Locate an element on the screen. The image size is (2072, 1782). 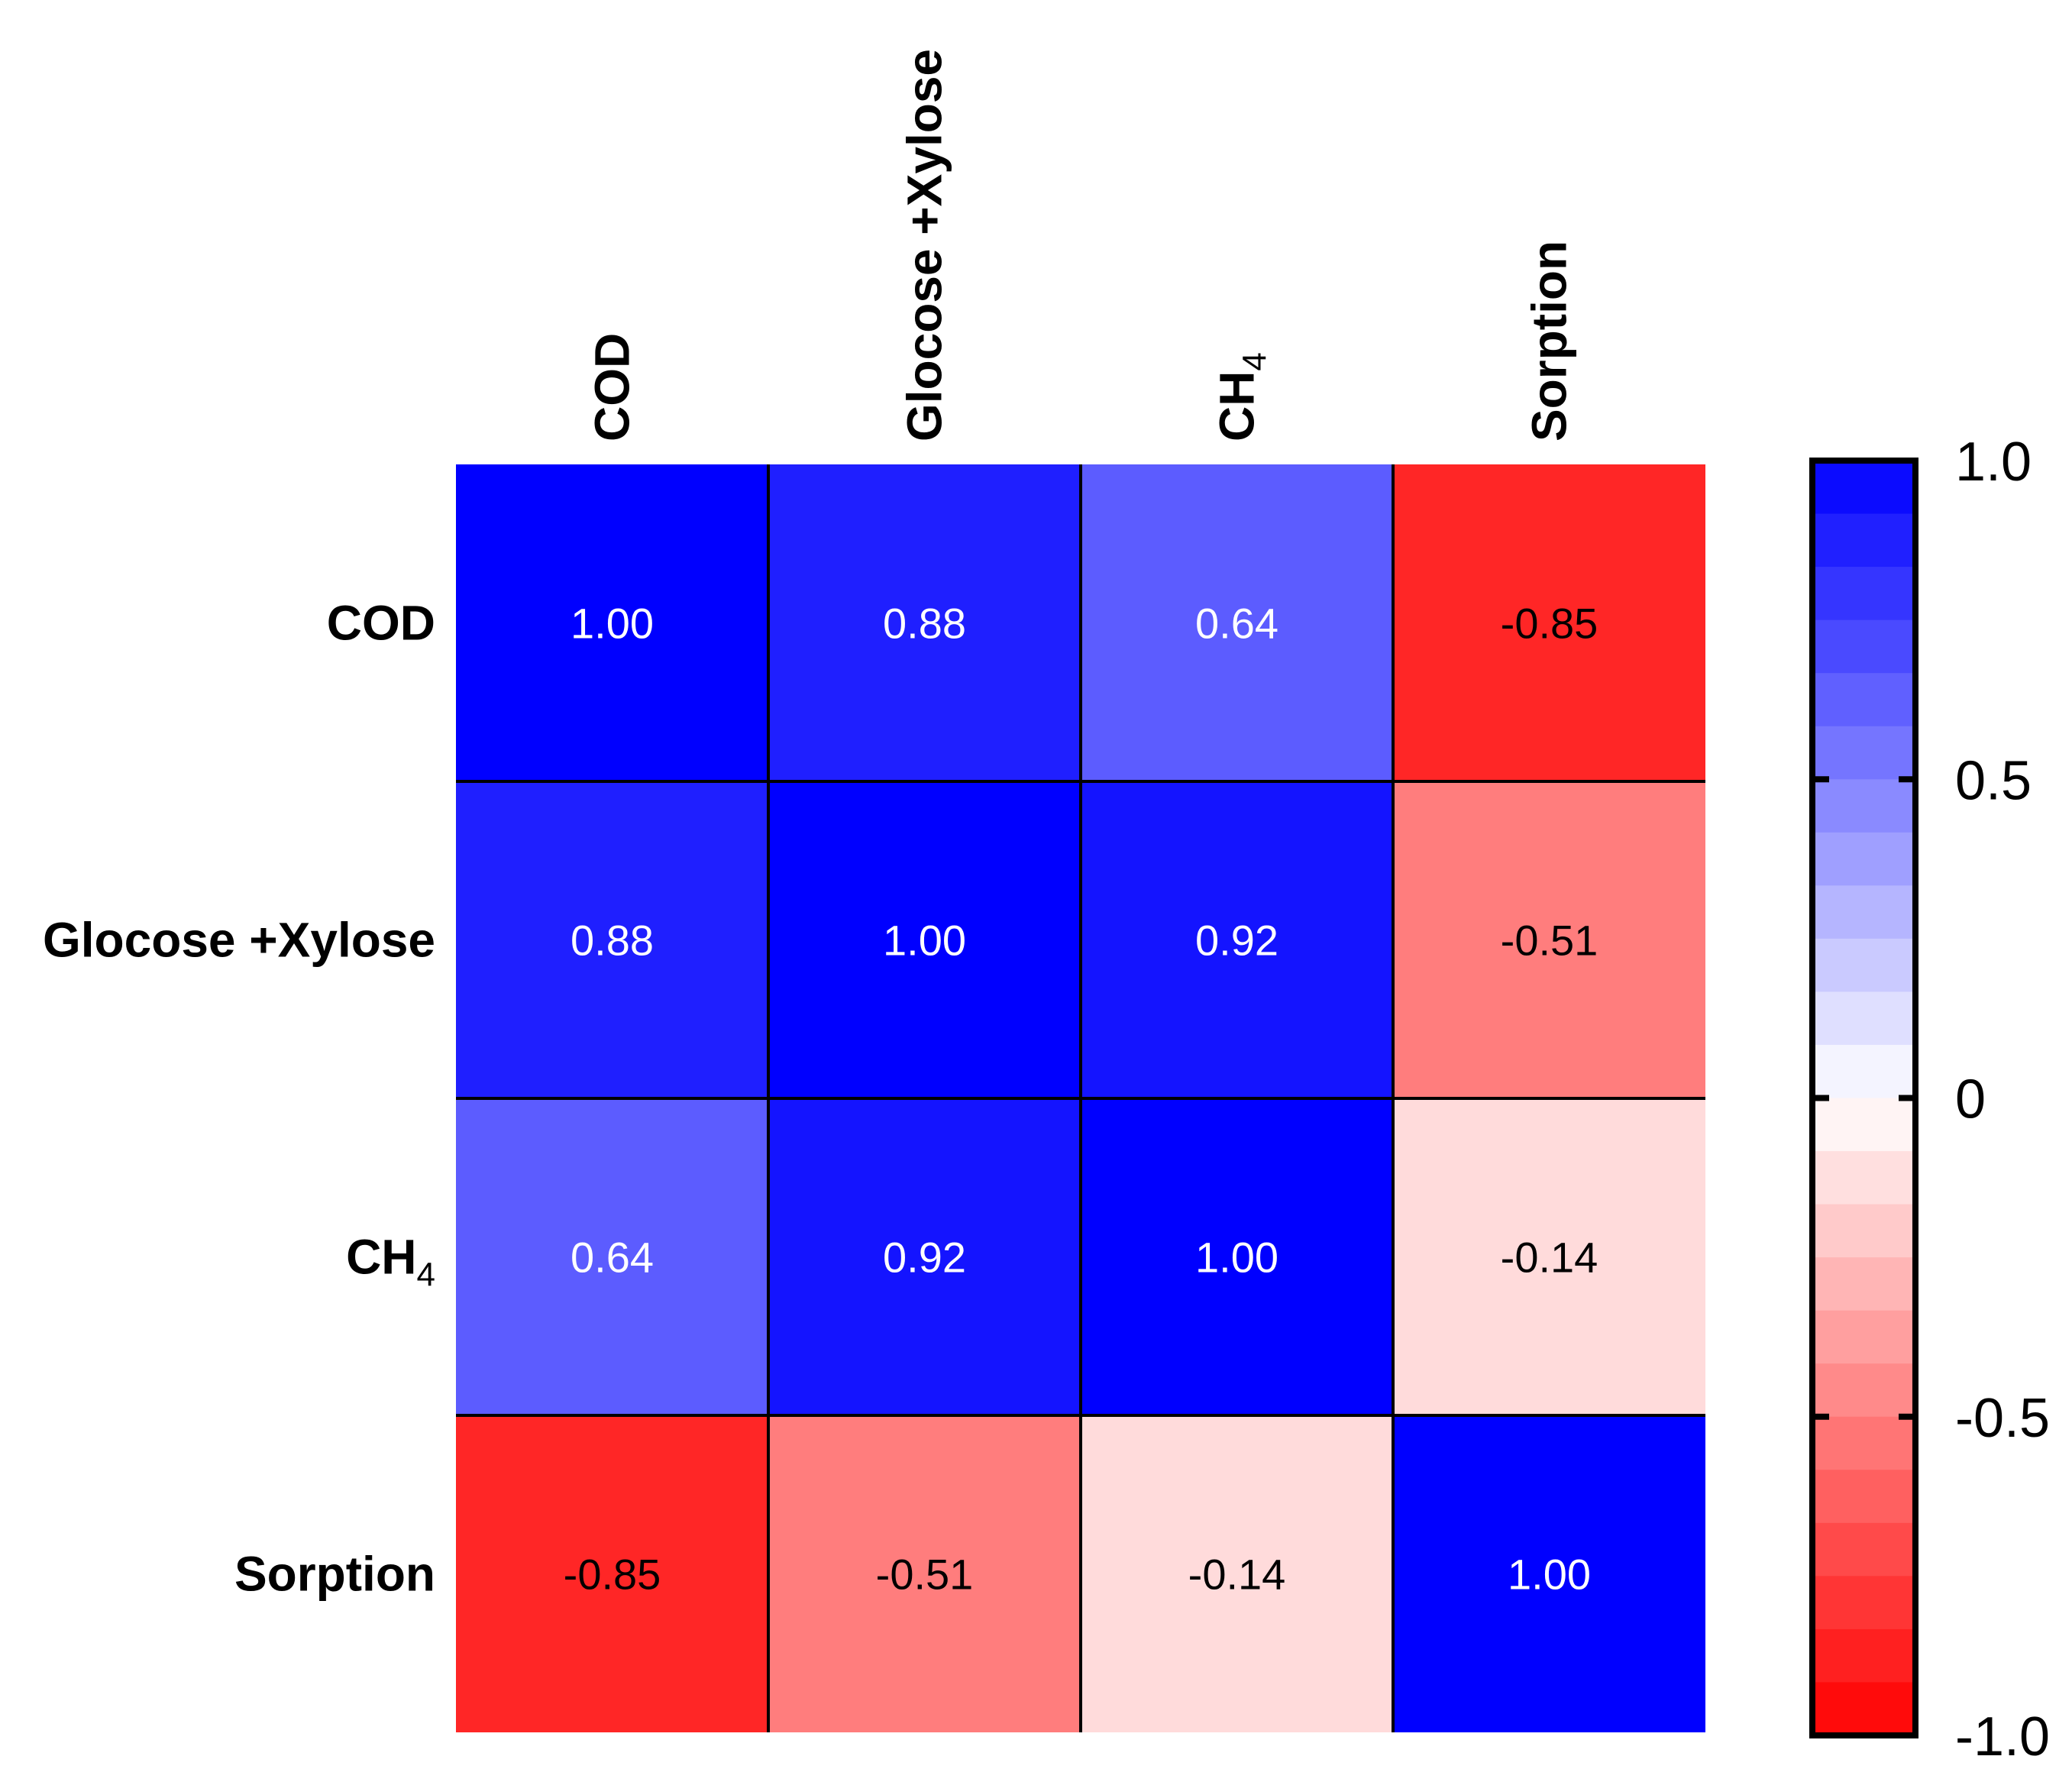
row-labels: COD Glocose +Xylose CH4 Sorption is located at coordinates (239, 1099).